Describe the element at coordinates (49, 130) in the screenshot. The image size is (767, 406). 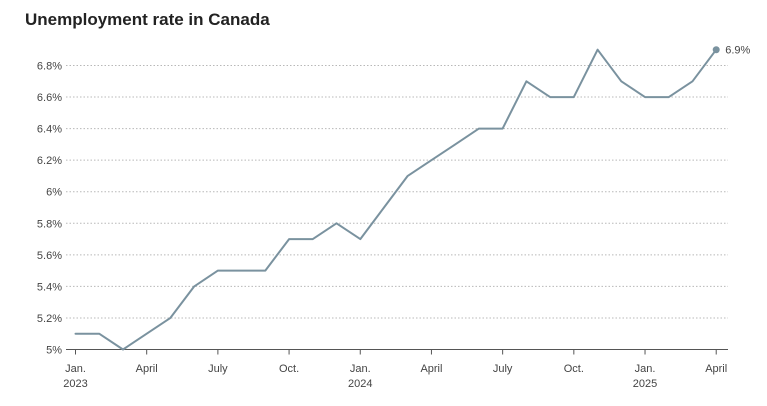
I see `y-tick-label: 6.4%` at that location.